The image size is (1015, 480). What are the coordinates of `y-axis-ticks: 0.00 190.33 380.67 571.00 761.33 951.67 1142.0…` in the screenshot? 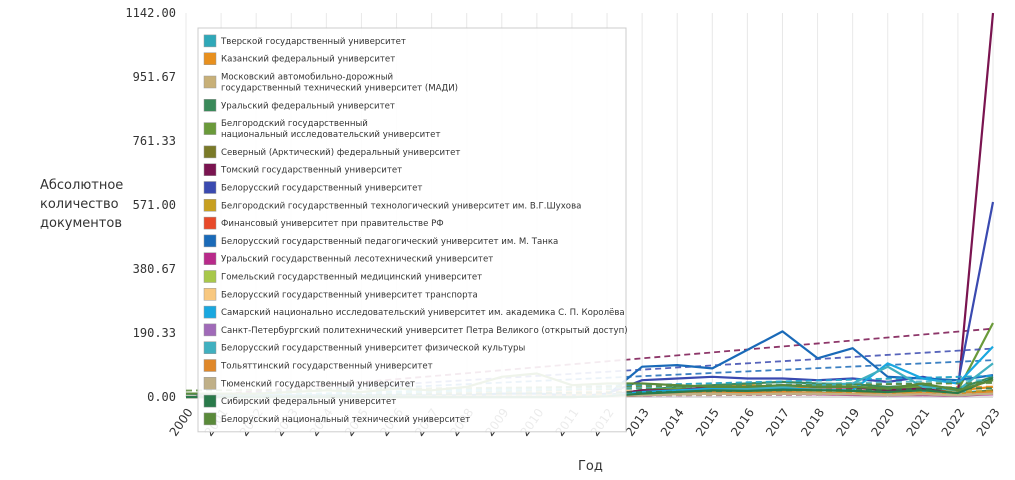 It's located at (150, 205).